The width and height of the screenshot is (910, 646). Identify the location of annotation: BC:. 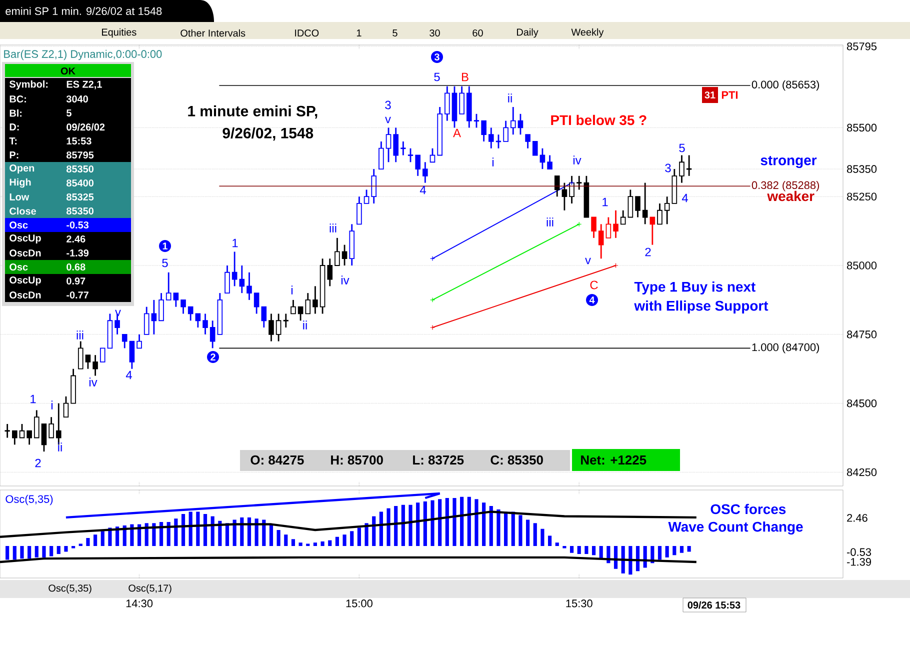
(18, 99).